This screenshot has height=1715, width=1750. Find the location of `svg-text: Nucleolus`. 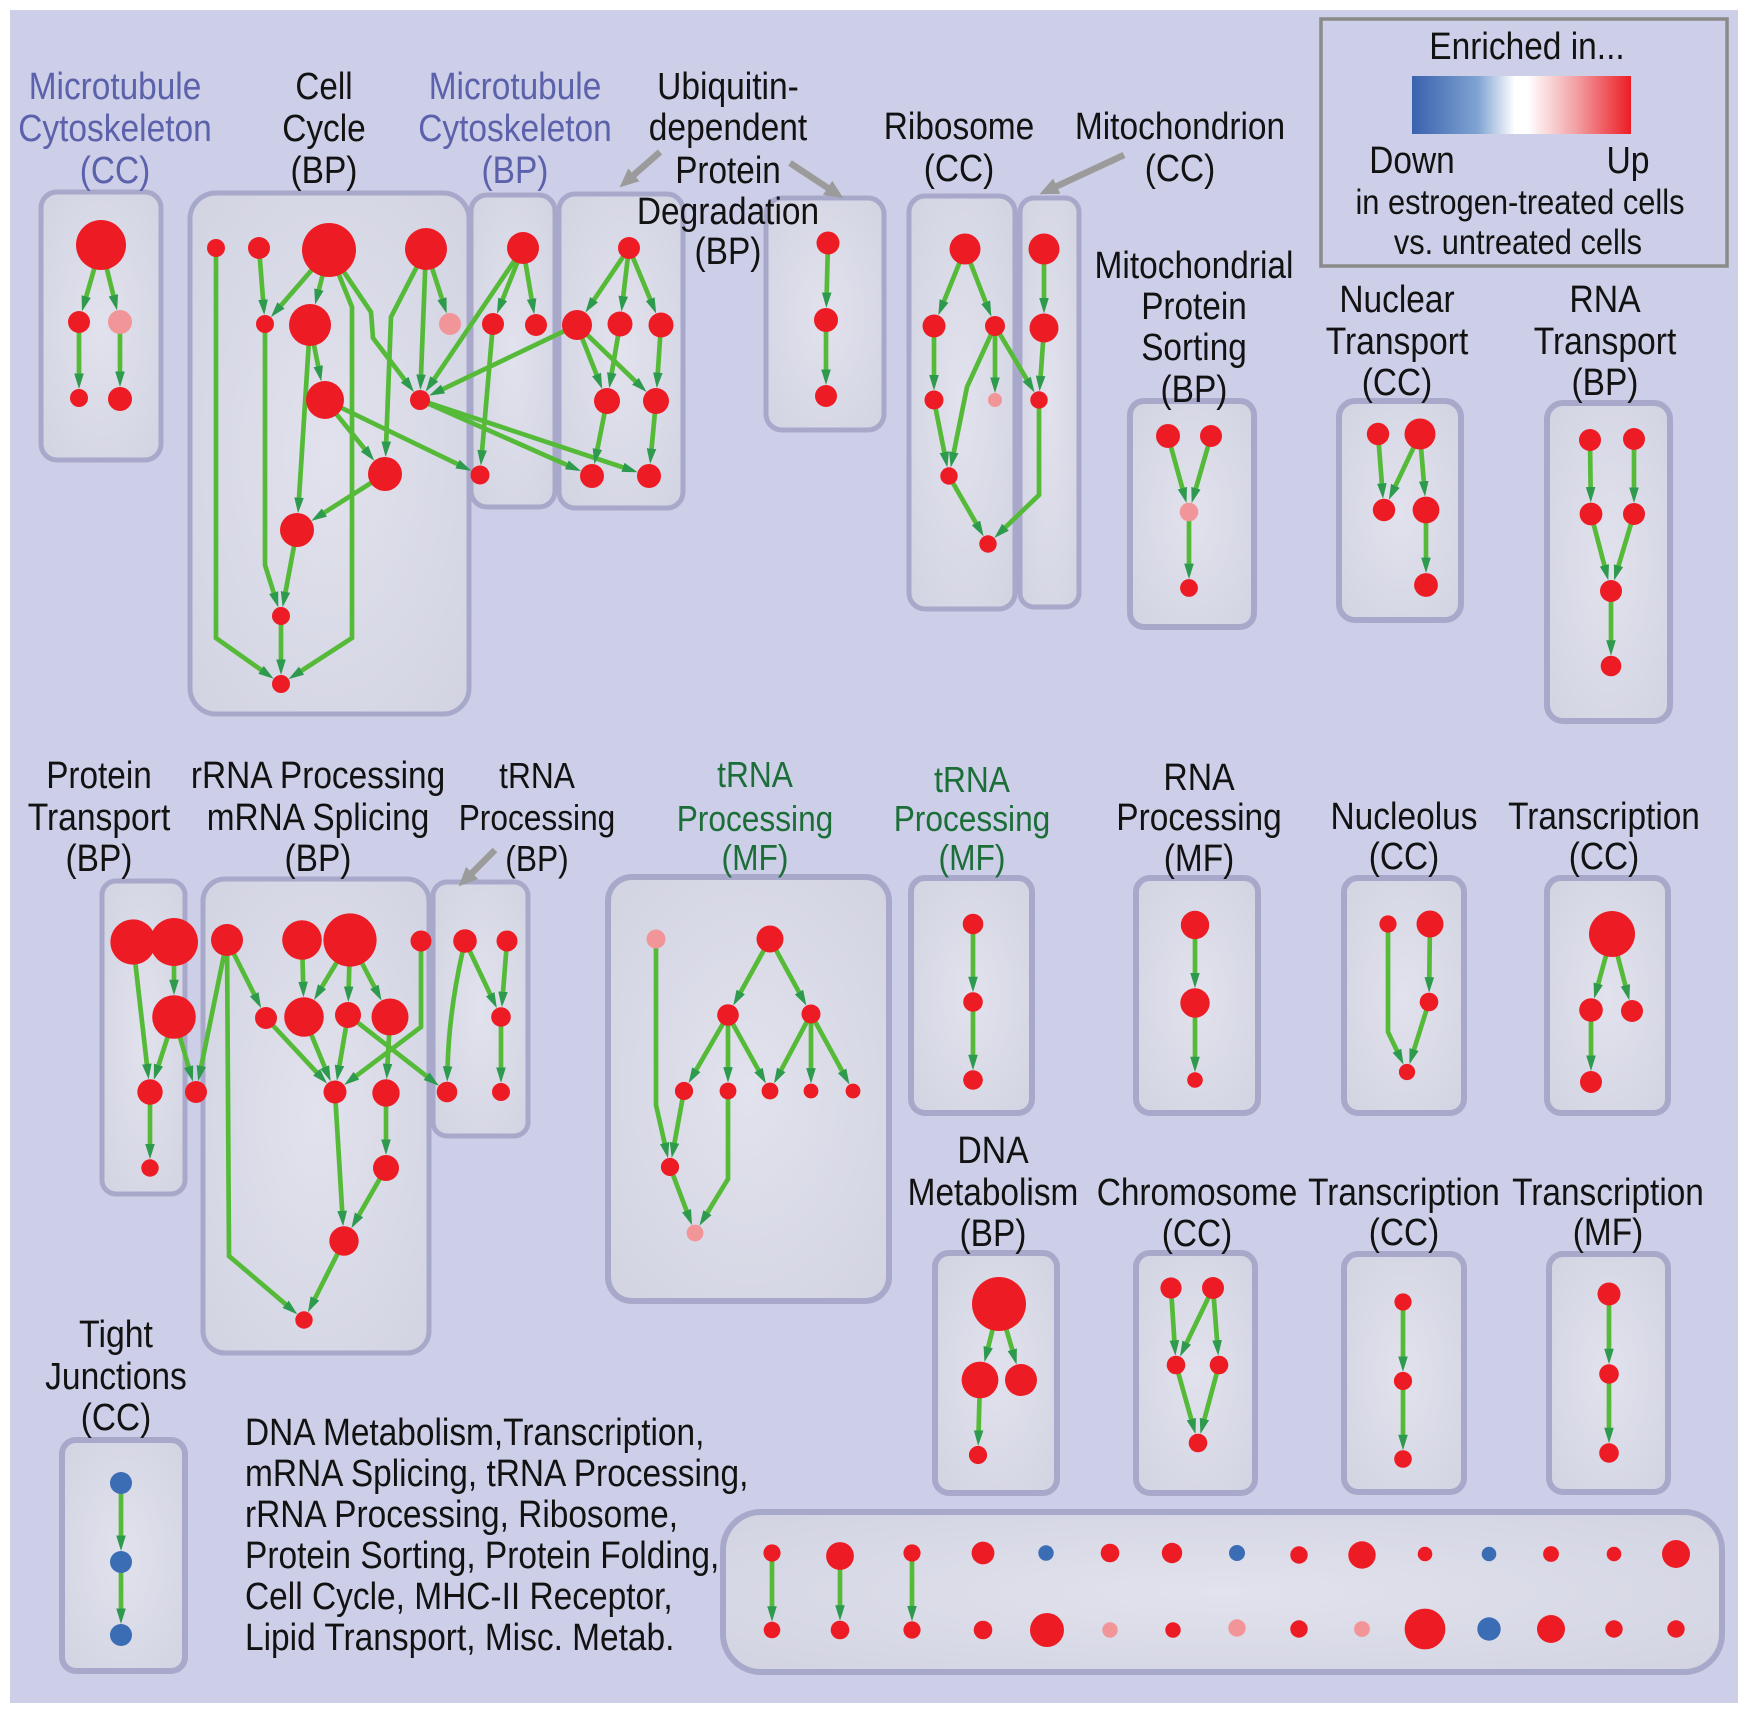

svg-text: Nucleolus is located at coordinates (1404, 817).